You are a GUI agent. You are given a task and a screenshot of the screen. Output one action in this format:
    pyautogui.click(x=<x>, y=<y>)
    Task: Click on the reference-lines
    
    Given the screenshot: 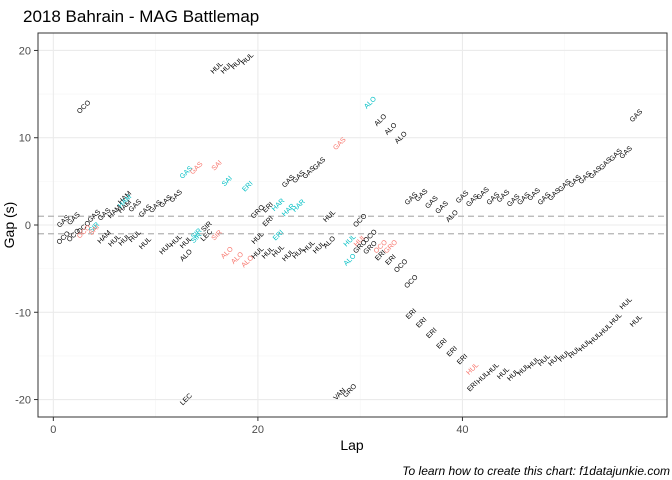 What is the action you would take?
    pyautogui.click(x=352, y=225)
    